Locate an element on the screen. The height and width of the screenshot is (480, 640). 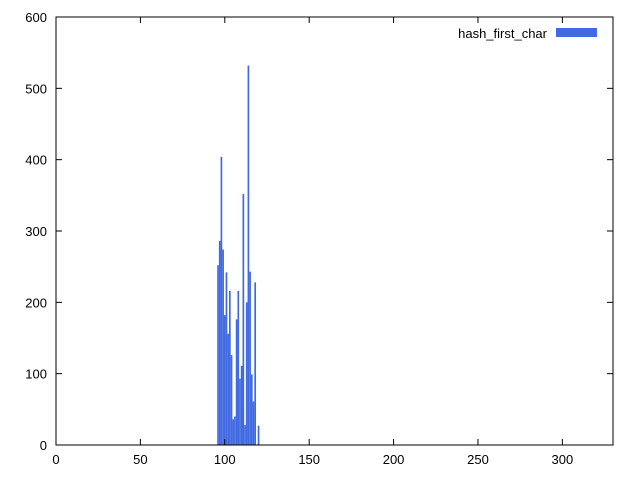
y-tick-label: 300 is located at coordinates (36, 231).